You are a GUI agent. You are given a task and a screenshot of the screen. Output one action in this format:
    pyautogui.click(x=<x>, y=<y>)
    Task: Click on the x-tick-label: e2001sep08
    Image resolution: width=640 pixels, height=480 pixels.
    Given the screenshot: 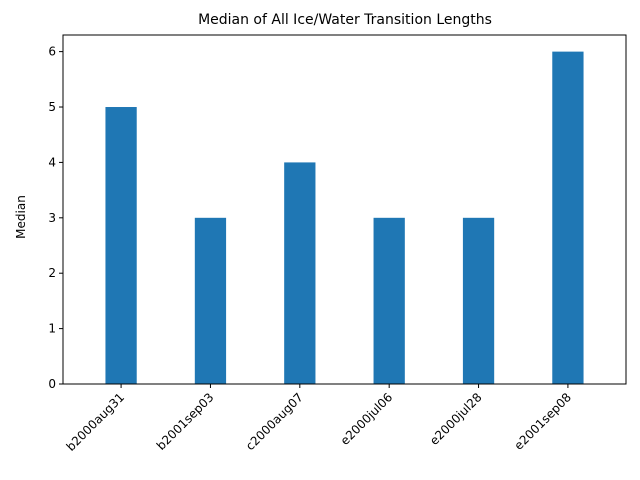 What is the action you would take?
    pyautogui.click(x=542, y=421)
    